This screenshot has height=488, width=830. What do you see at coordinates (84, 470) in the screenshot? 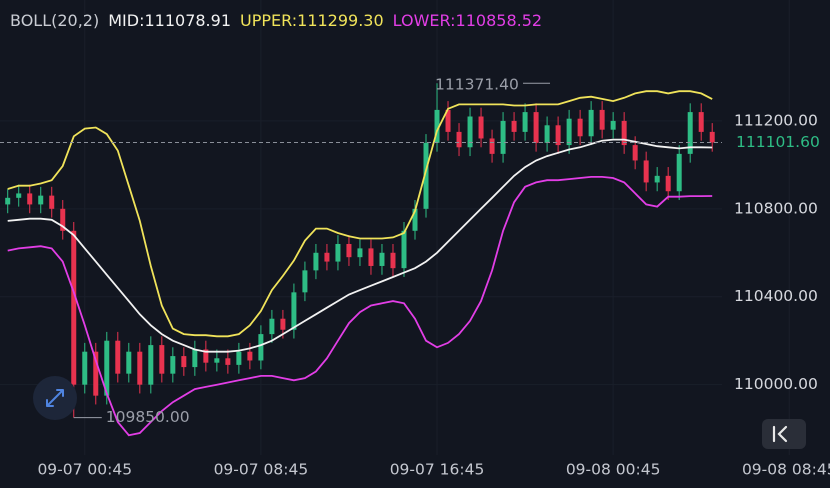
I see `x-tick-label: 09-07 00:45` at bounding box center [84, 470].